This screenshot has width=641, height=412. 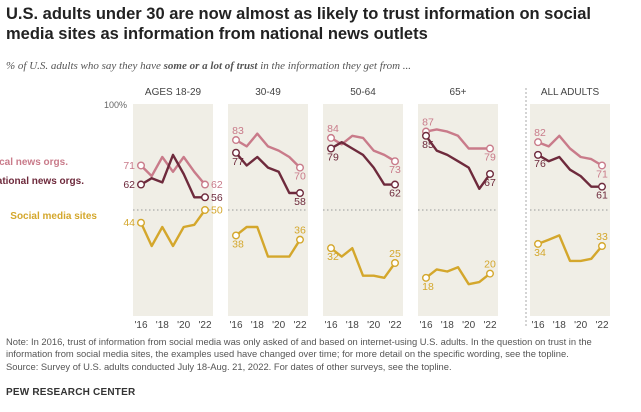 What do you see at coordinates (490, 158) in the screenshot?
I see `end-value-label-local: 79` at bounding box center [490, 158].